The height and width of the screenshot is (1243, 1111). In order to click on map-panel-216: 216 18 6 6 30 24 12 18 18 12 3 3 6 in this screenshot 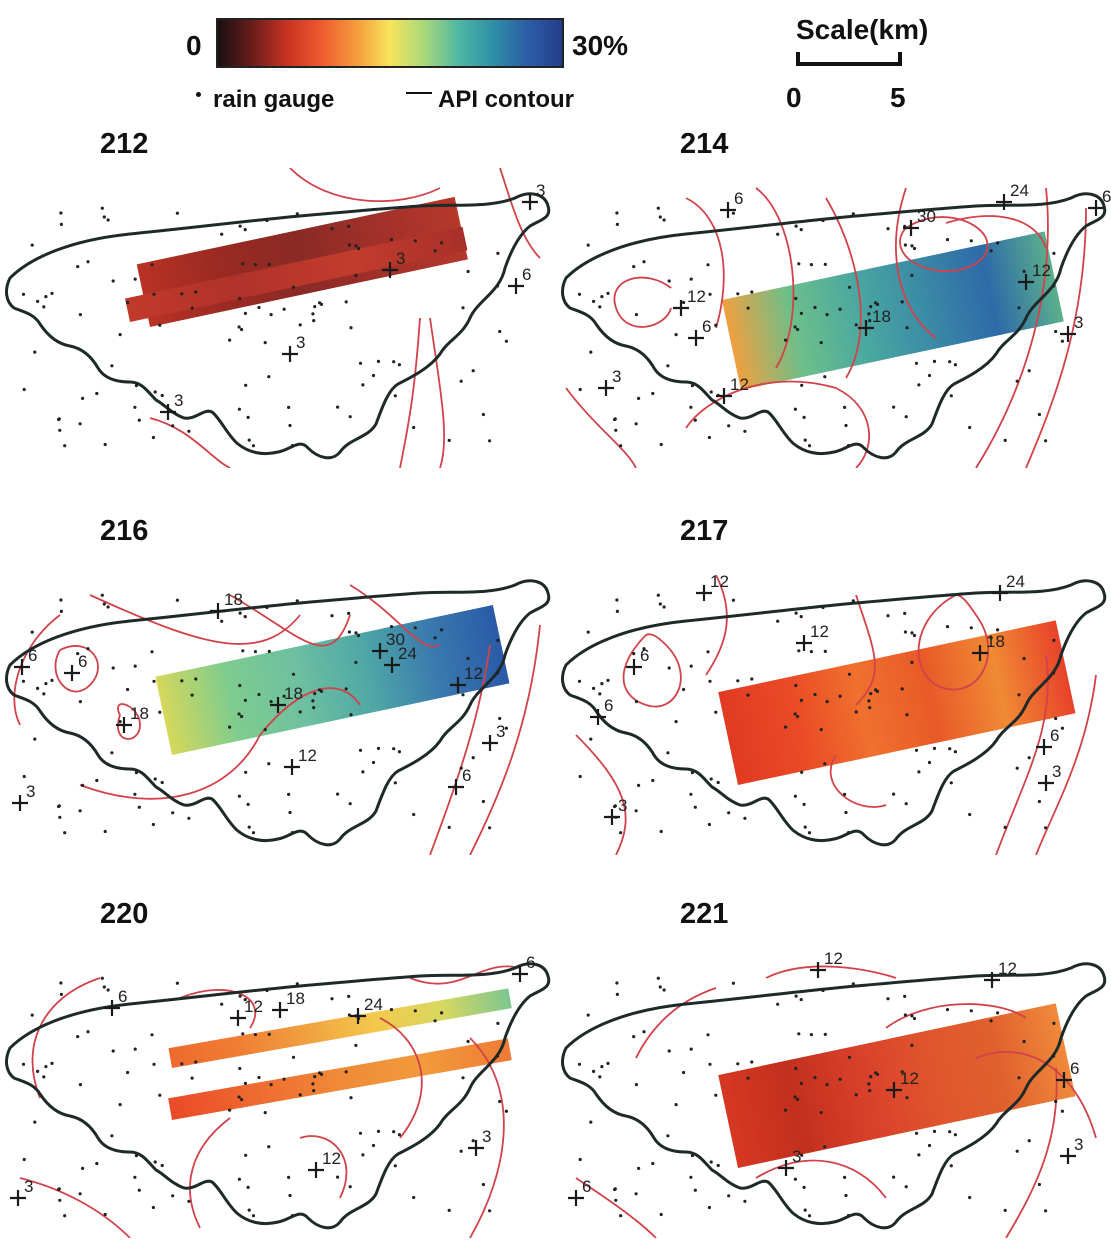, I will do `click(277, 687)`.